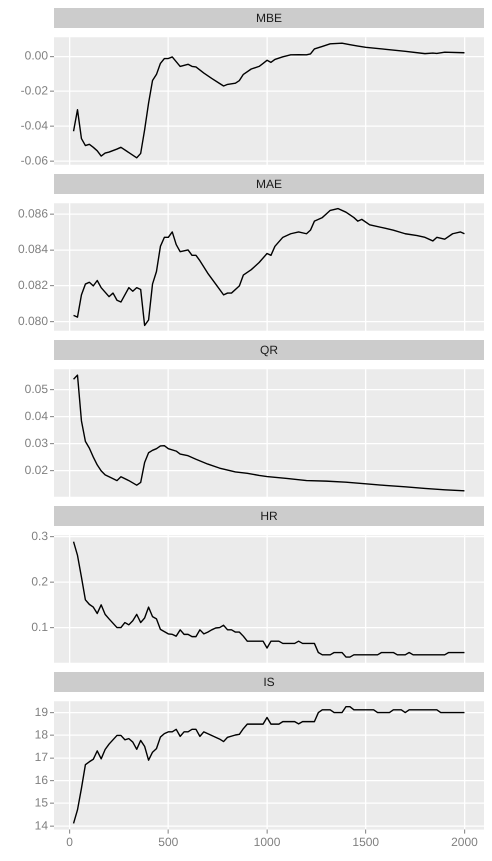 The width and height of the screenshot is (492, 861). I want to click on x-tick-label: 500, so click(168, 842).